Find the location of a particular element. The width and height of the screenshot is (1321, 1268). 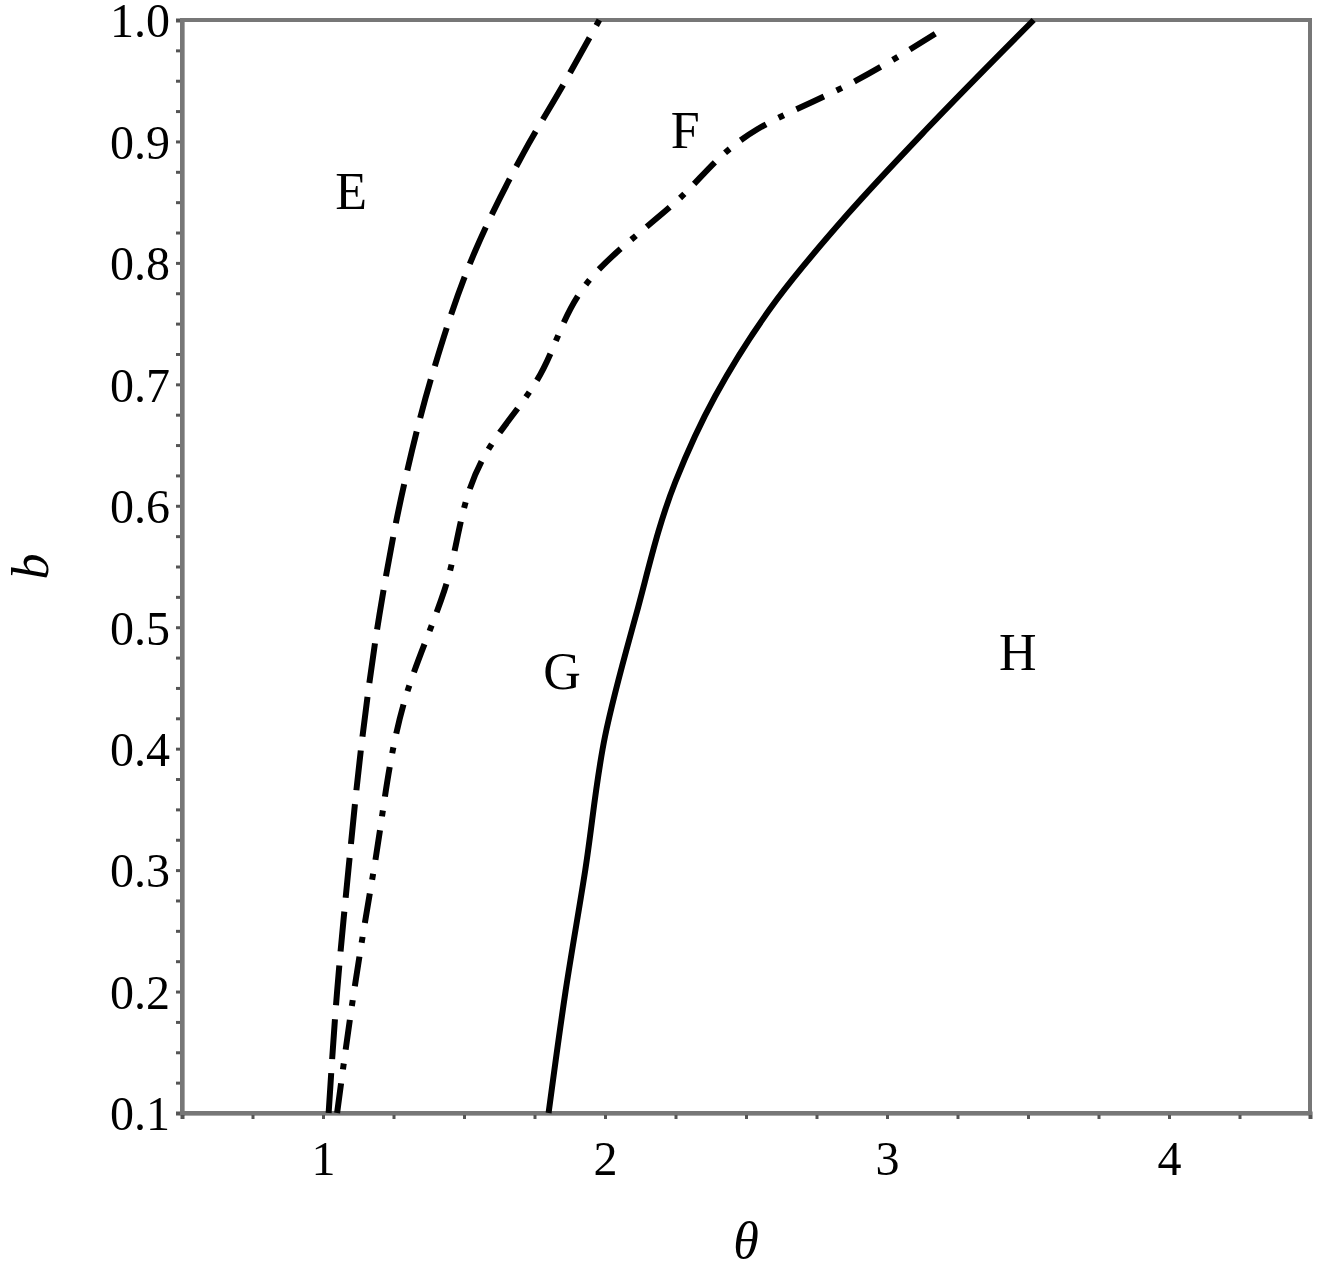

y-tick-label: 0.2 is located at coordinates (140, 992).